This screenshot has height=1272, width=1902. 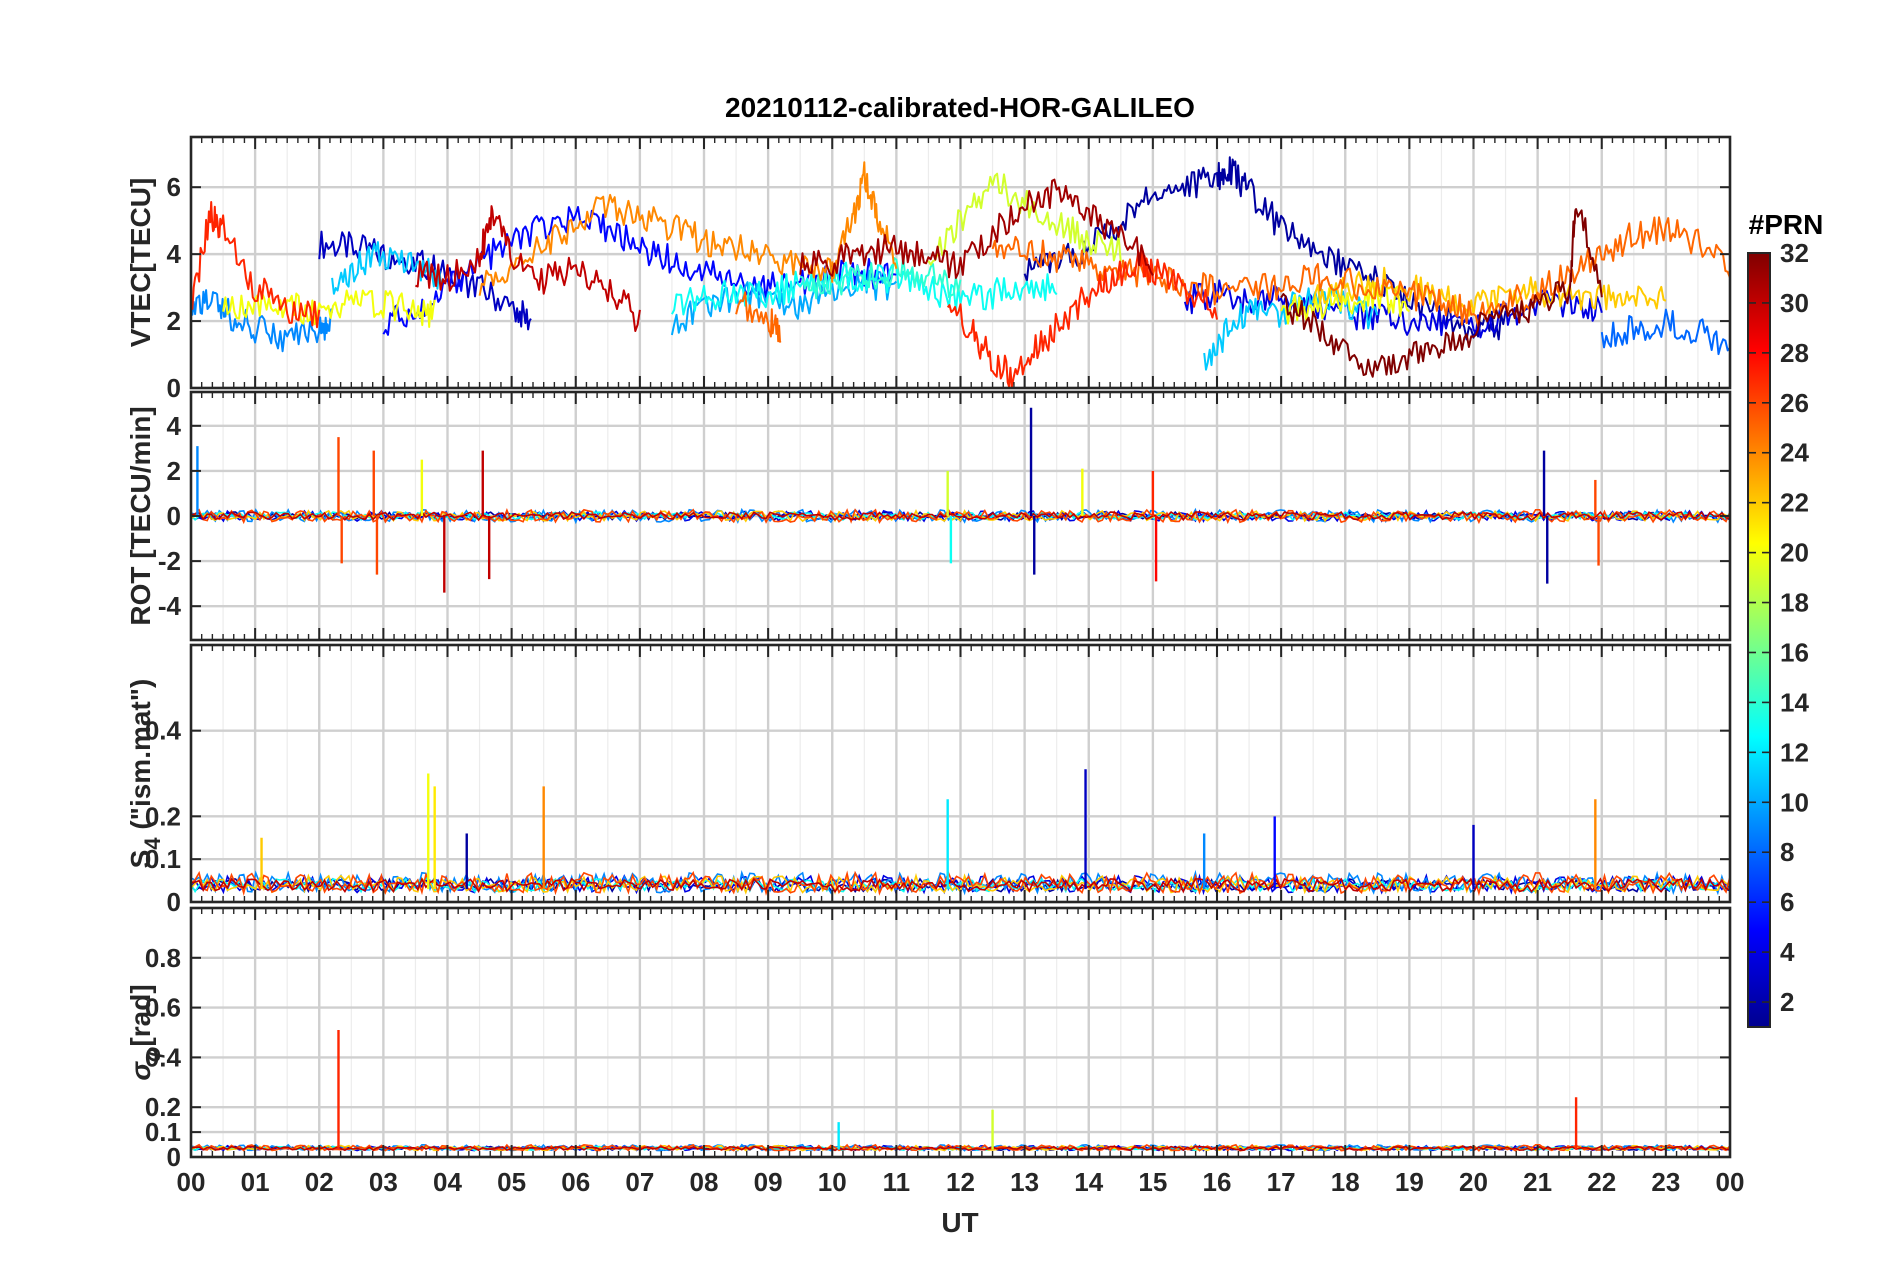 I want to click on y-label-sub: φ, so click(x=152, y=1054).